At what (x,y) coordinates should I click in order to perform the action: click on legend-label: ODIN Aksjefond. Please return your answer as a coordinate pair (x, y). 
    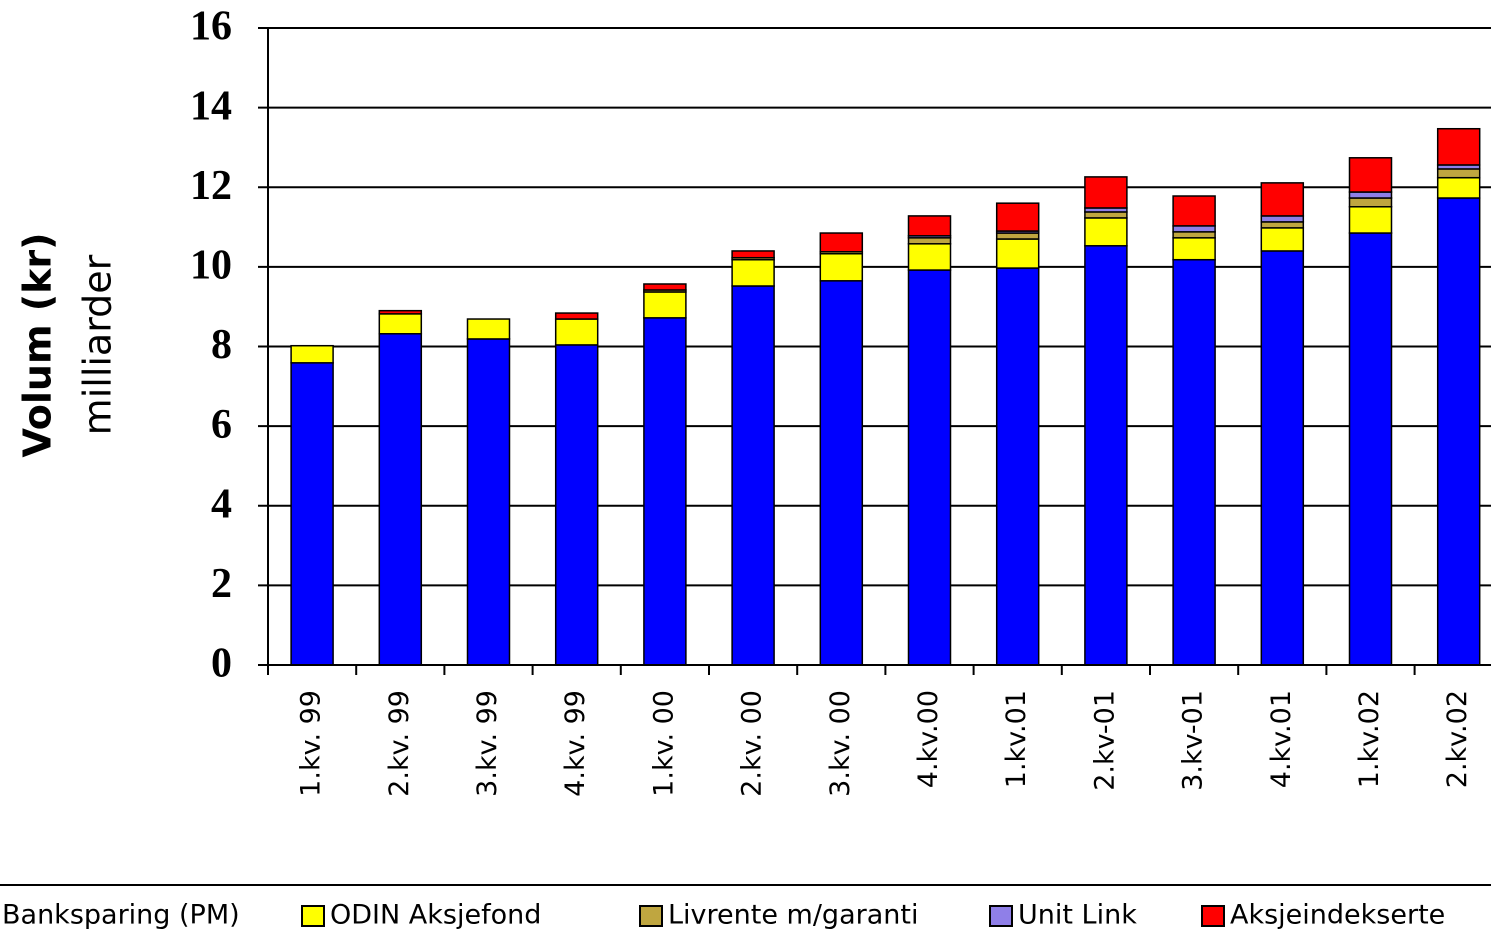
    Looking at the image, I should click on (435, 915).